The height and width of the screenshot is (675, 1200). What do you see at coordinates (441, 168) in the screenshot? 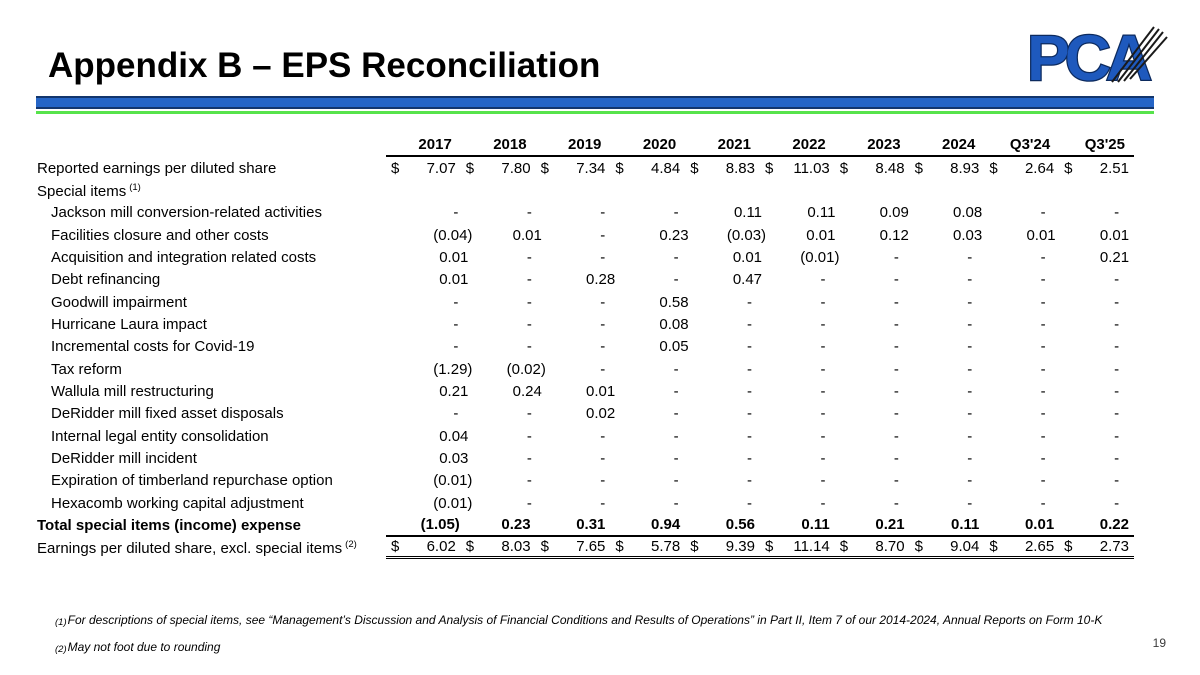
I see `cell-value: 7.07` at bounding box center [441, 168].